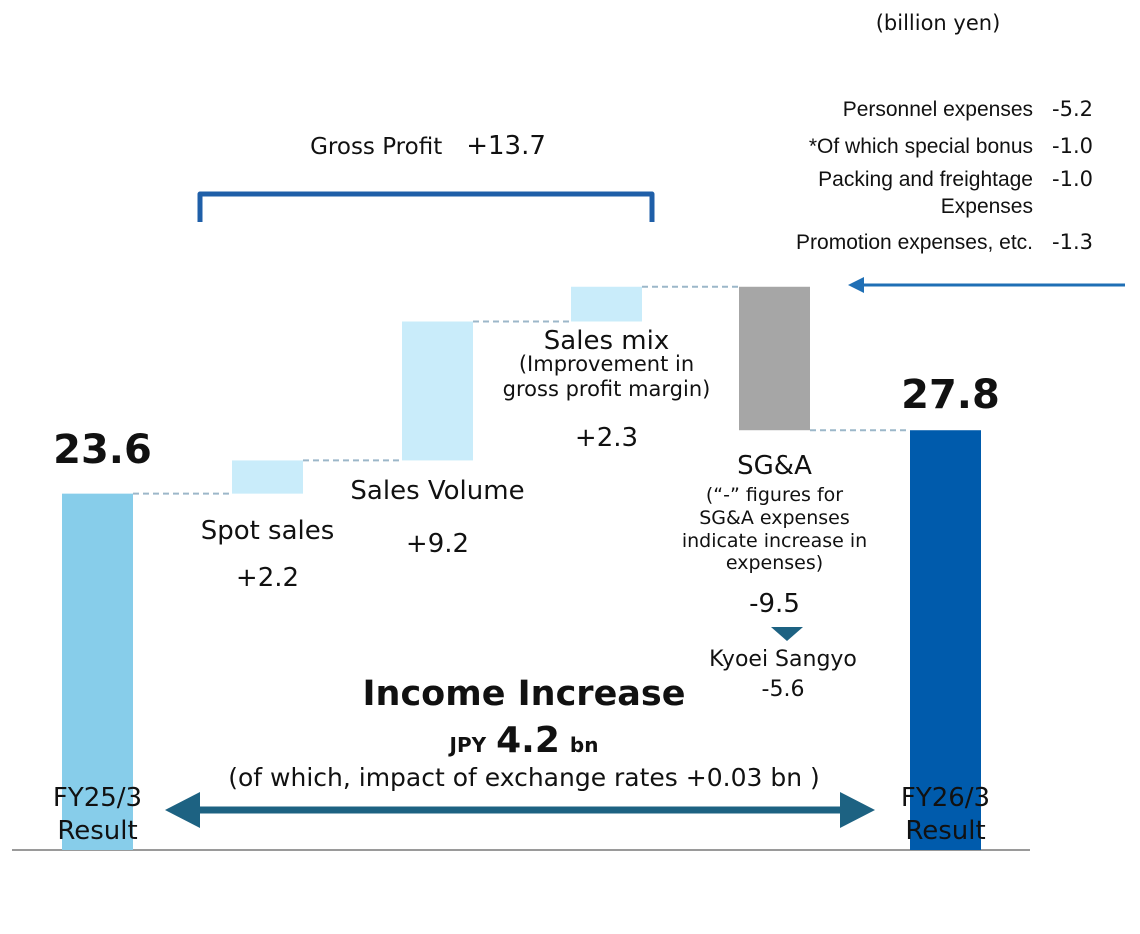 The height and width of the screenshot is (934, 1140). I want to click on down-triangle, so click(787, 634).